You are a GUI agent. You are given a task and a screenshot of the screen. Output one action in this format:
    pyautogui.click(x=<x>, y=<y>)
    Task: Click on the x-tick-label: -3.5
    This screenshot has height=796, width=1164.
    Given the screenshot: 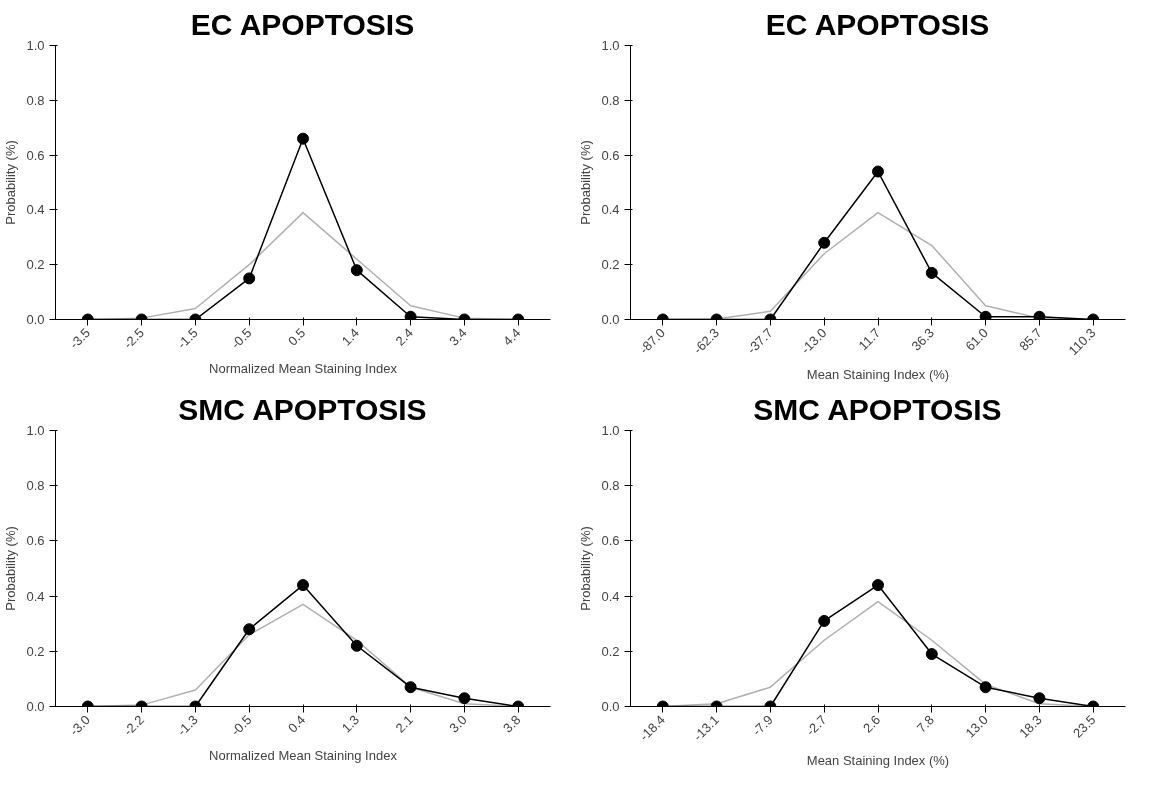 What is the action you would take?
    pyautogui.click(x=80, y=338)
    